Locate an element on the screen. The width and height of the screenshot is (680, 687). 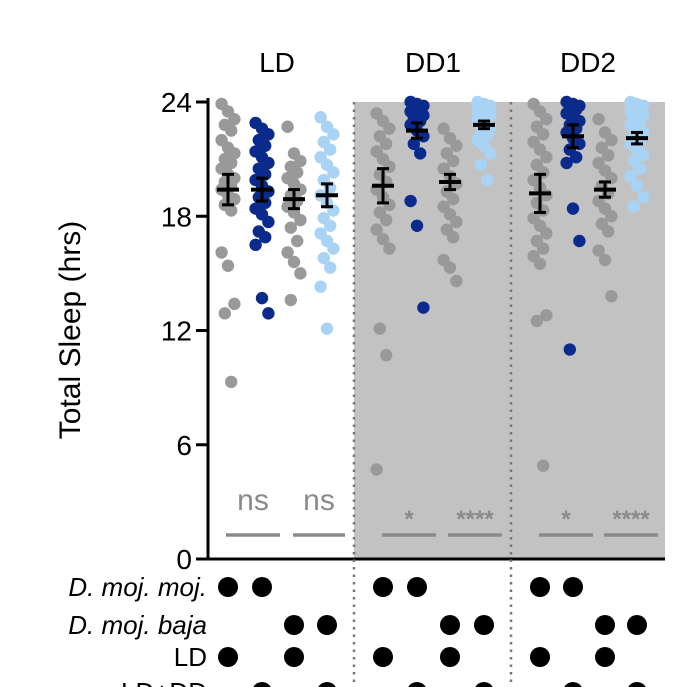
panel-label: DD1 is located at coordinates (433, 62).